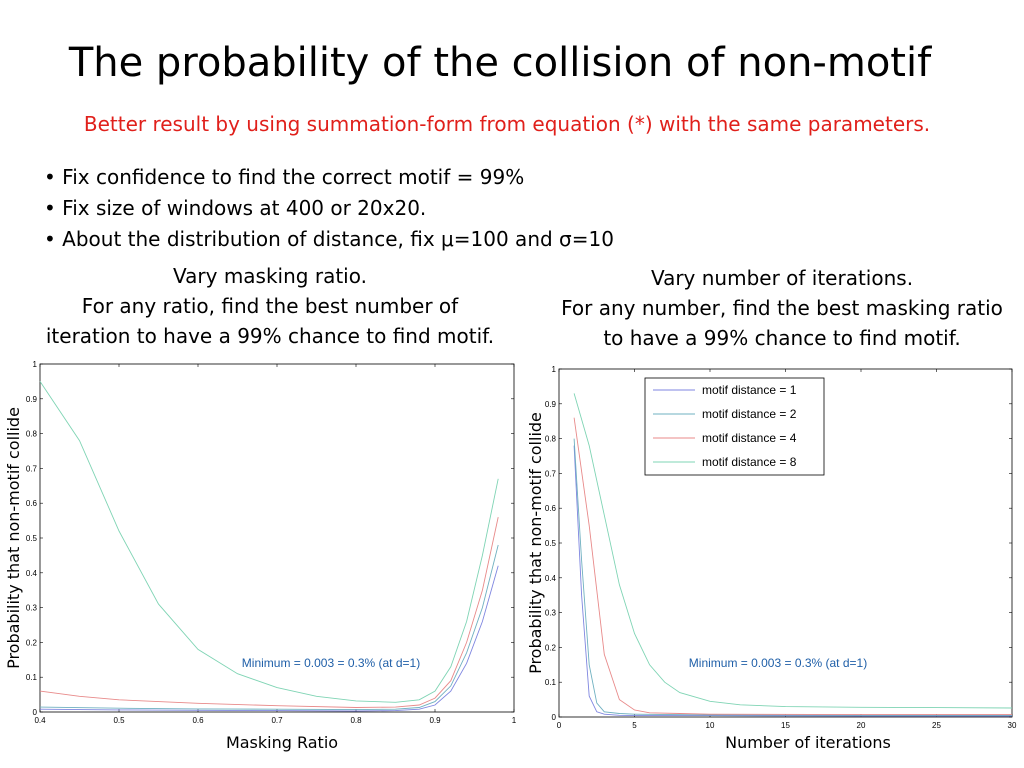 The height and width of the screenshot is (768, 1024). I want to click on right-x-tick-label: 30, so click(1012, 725).